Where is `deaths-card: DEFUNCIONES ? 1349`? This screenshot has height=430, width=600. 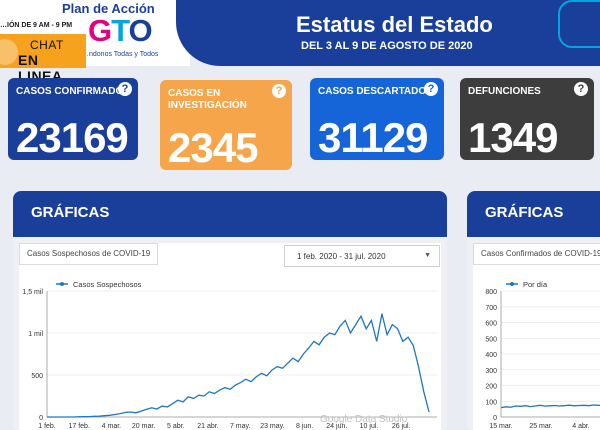 deaths-card: DEFUNCIONES ? 1349 is located at coordinates (527, 119).